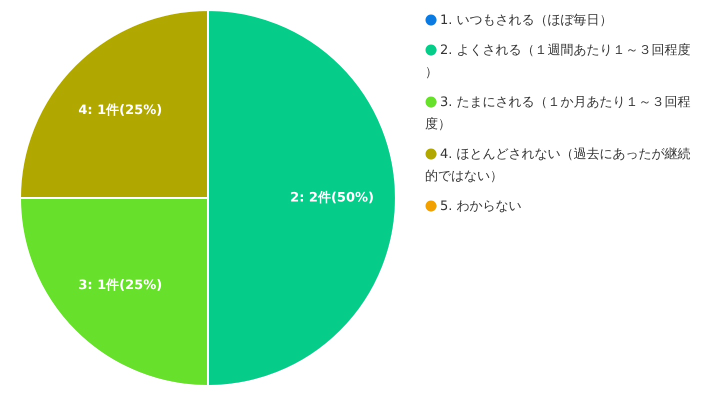  Describe the element at coordinates (120, 110) in the screenshot. I see `data-label: 4: 1件(25%)` at that location.